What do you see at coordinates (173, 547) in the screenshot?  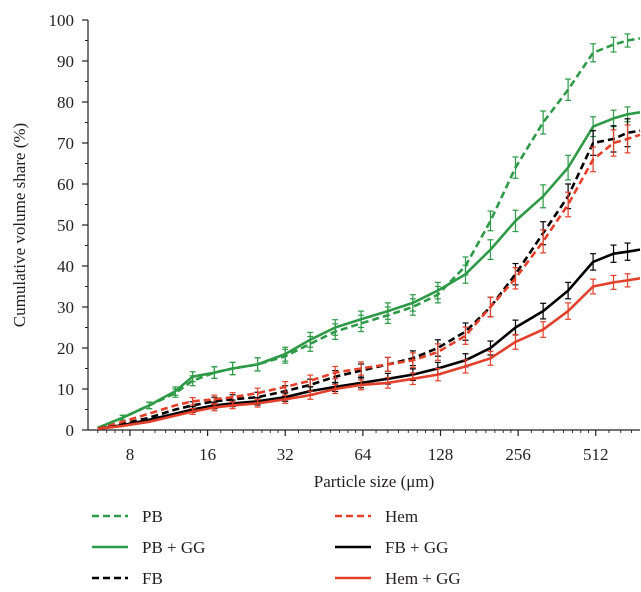 I see `legend-label: PB + GG` at bounding box center [173, 547].